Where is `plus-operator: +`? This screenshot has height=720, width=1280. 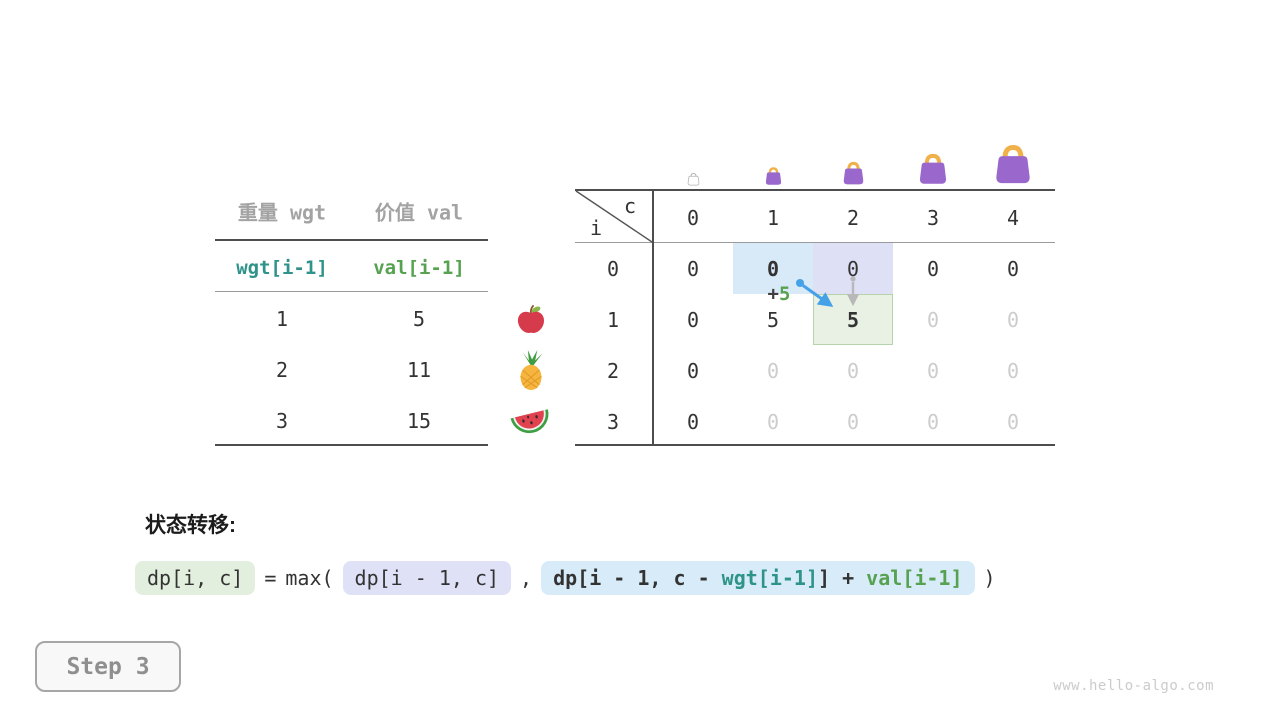
plus-operator: + is located at coordinates (773, 294).